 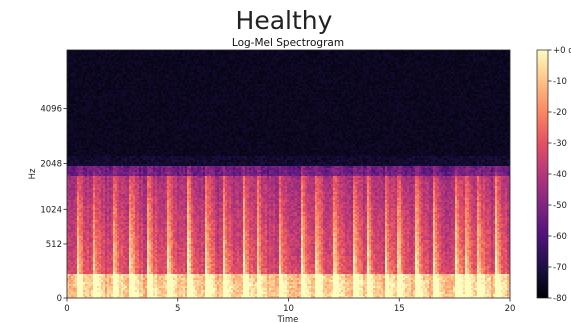 I want to click on colorbar-tick-label: +0 dB, so click(x=562, y=51).